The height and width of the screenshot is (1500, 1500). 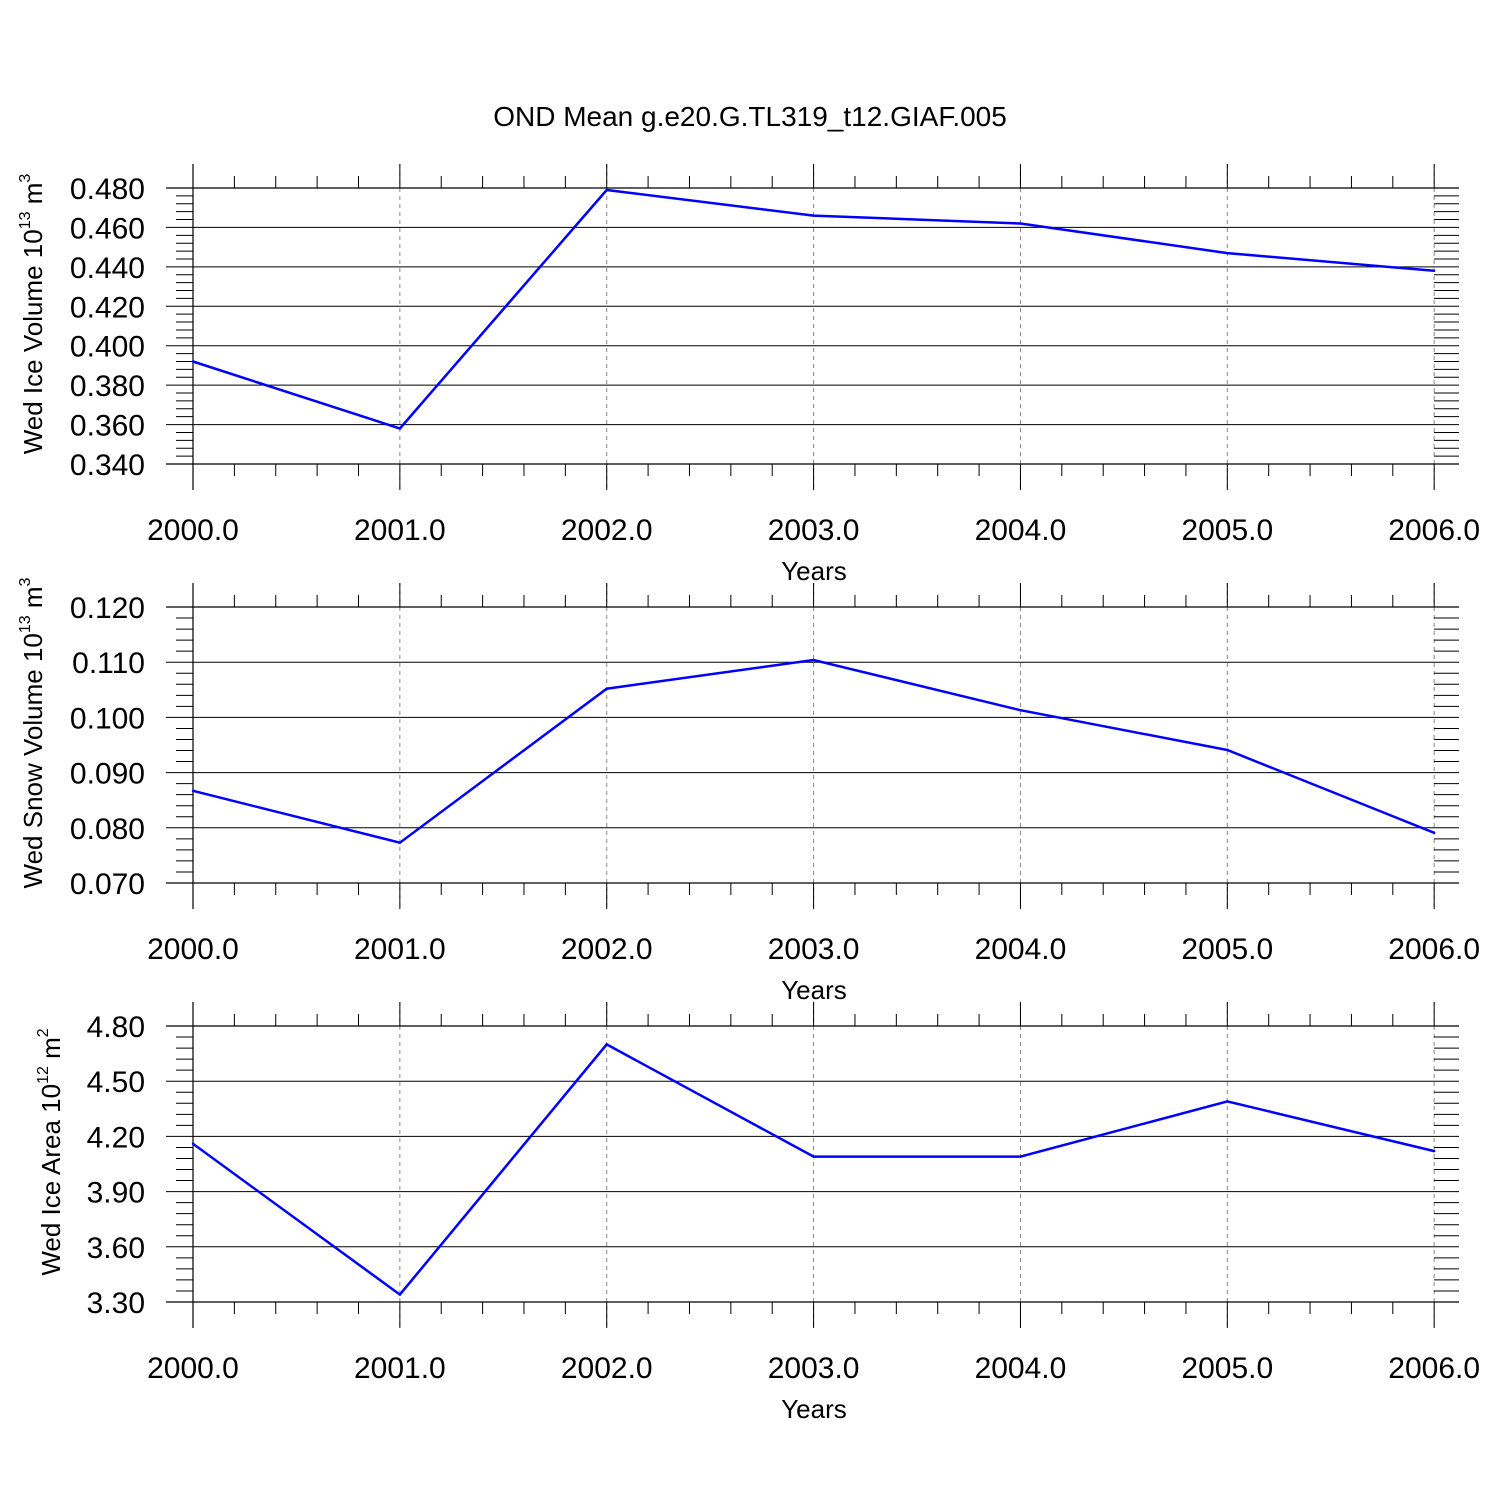 I want to click on chart-title: OND Mean g.e20.G.TL319_t12.GIAF.005, so click(x=750, y=116).